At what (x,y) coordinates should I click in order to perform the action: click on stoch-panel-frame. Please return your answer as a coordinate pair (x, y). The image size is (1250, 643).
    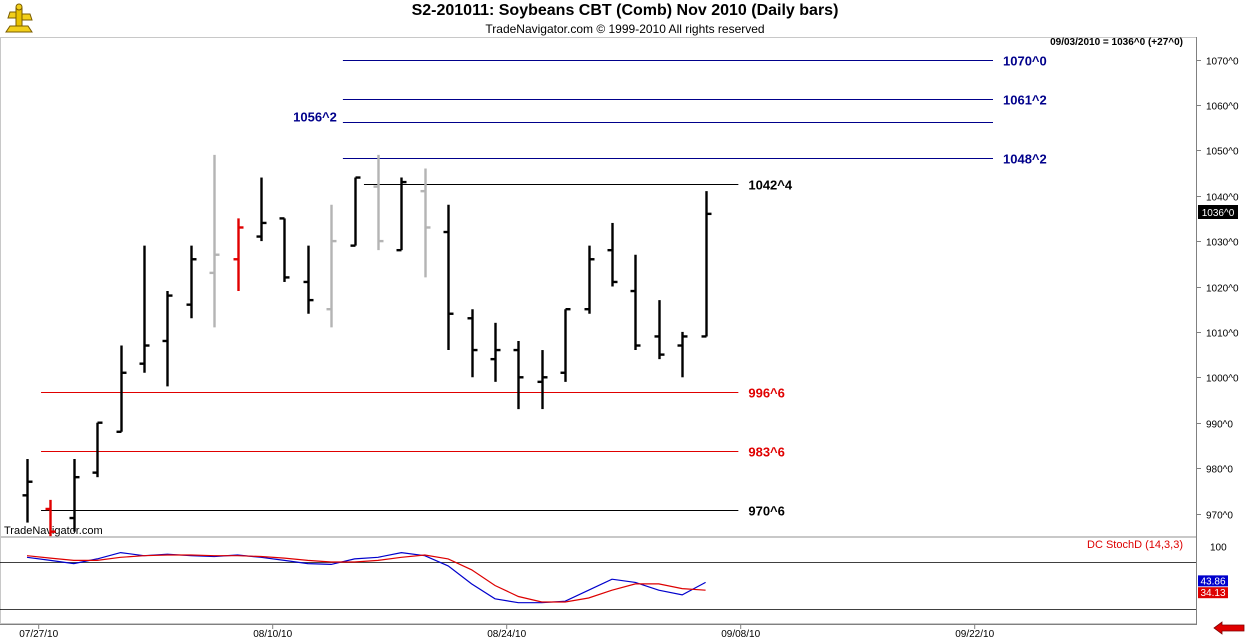
    Looking at the image, I should click on (598, 580).